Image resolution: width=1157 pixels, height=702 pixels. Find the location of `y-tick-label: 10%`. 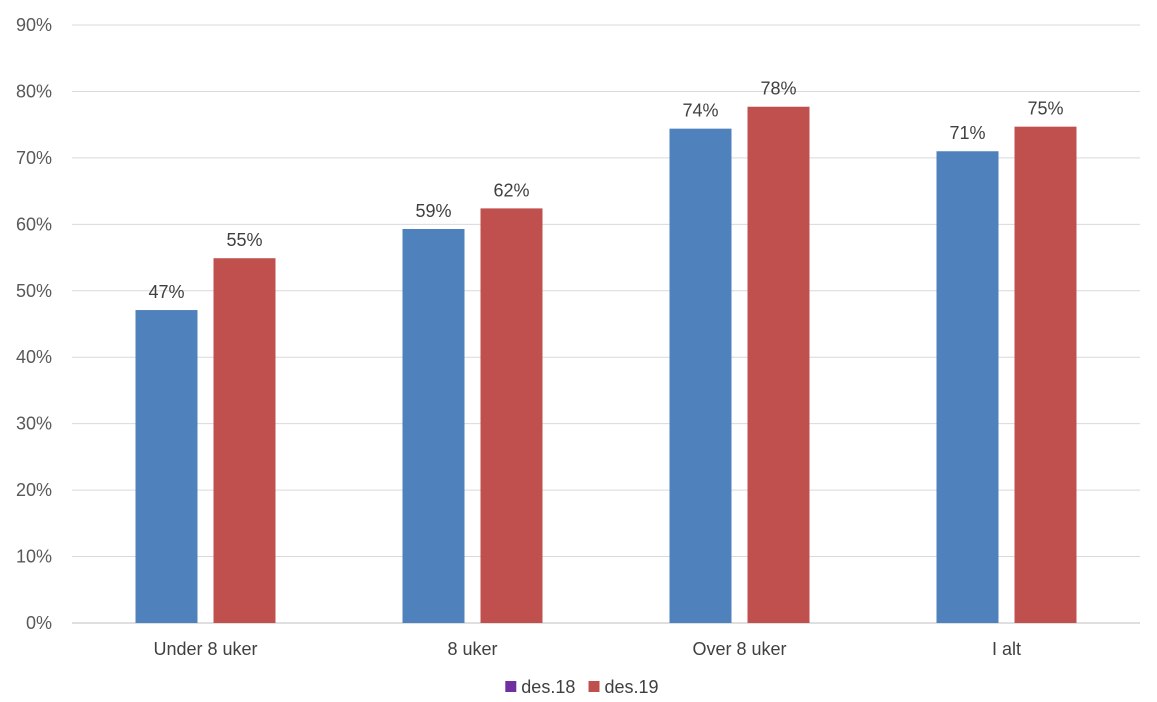

y-tick-label: 10% is located at coordinates (34, 557).